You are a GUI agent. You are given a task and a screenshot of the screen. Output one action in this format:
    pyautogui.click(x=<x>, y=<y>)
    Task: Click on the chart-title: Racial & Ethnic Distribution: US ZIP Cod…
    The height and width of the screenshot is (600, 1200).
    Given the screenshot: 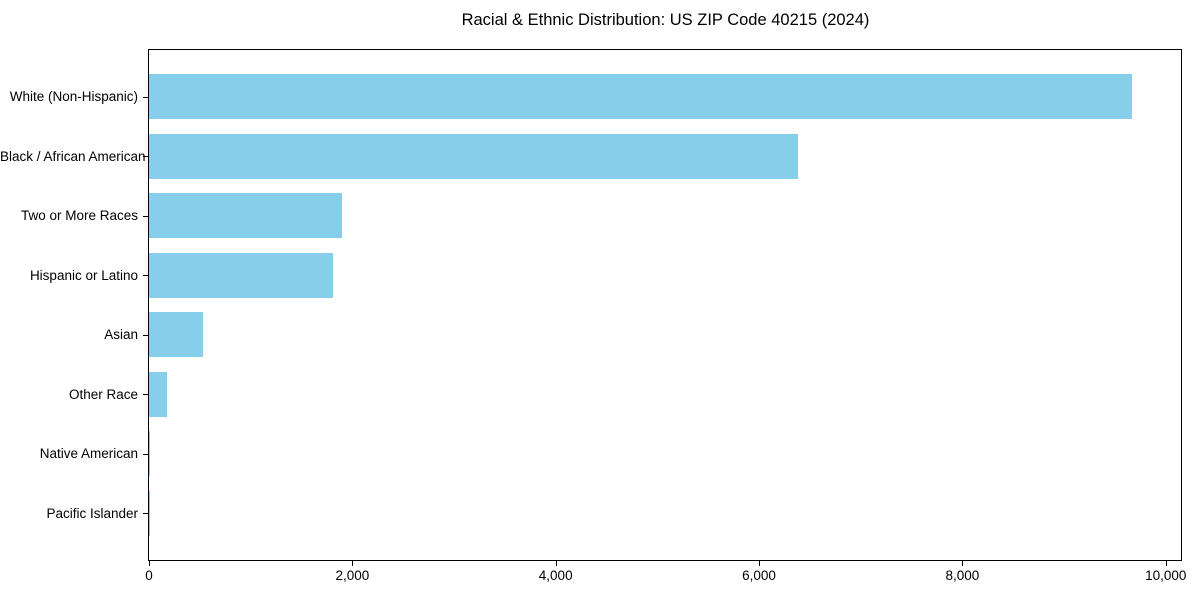 What is the action you would take?
    pyautogui.click(x=665, y=20)
    